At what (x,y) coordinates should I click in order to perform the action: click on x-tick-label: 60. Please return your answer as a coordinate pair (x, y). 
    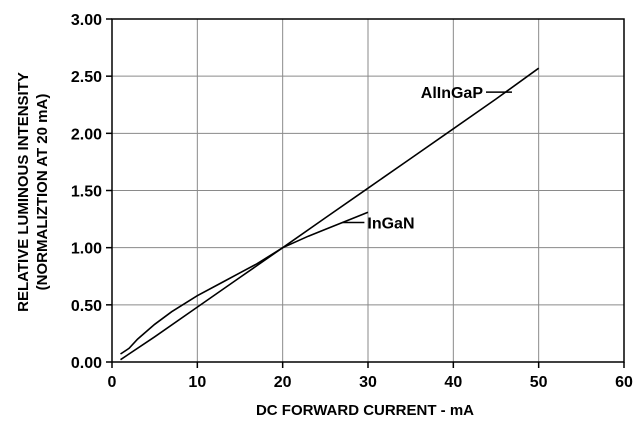
    Looking at the image, I should click on (624, 382).